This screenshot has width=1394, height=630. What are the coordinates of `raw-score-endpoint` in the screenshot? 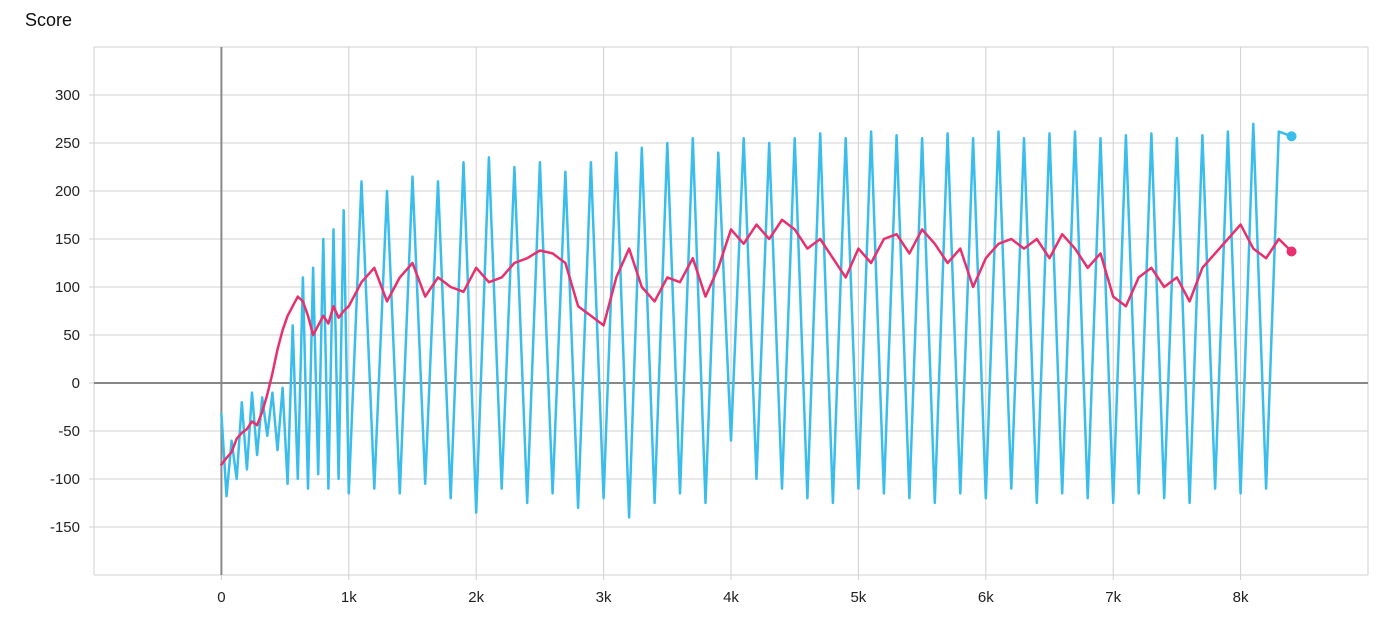 It's located at (1291, 136).